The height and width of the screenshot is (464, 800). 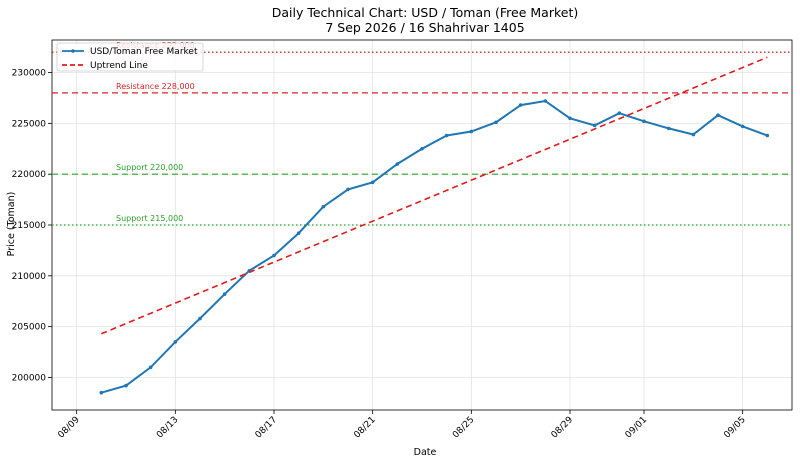 I want to click on x-tick-label: 09/01, so click(x=636, y=427).